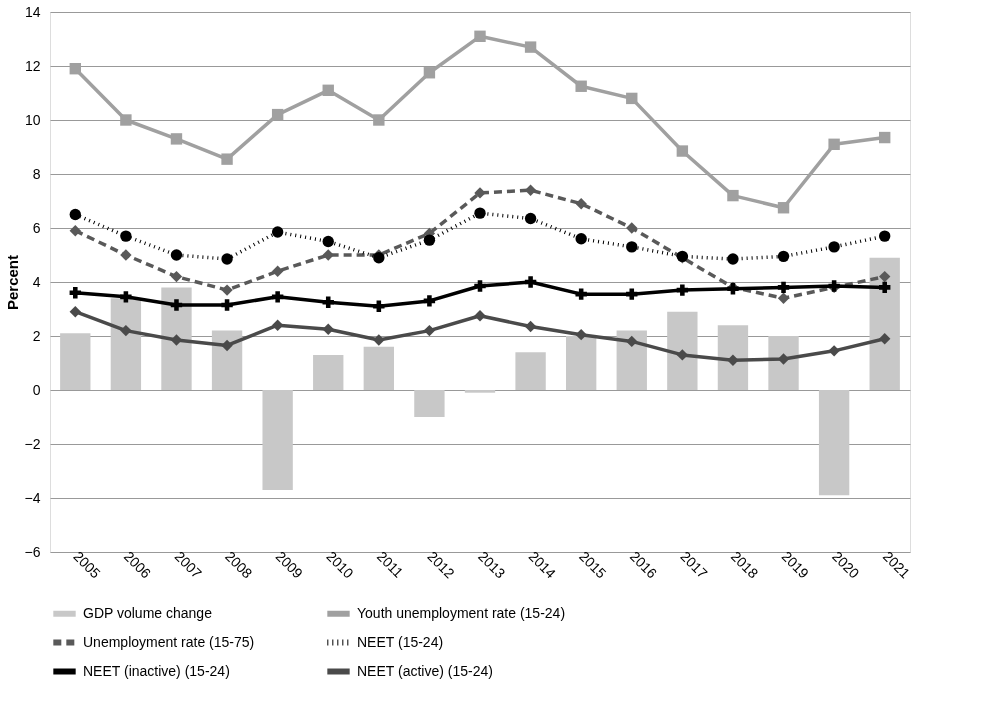 The image size is (1008, 713). Describe the element at coordinates (32, 119) in the screenshot. I see `y-tick-label: 10` at that location.